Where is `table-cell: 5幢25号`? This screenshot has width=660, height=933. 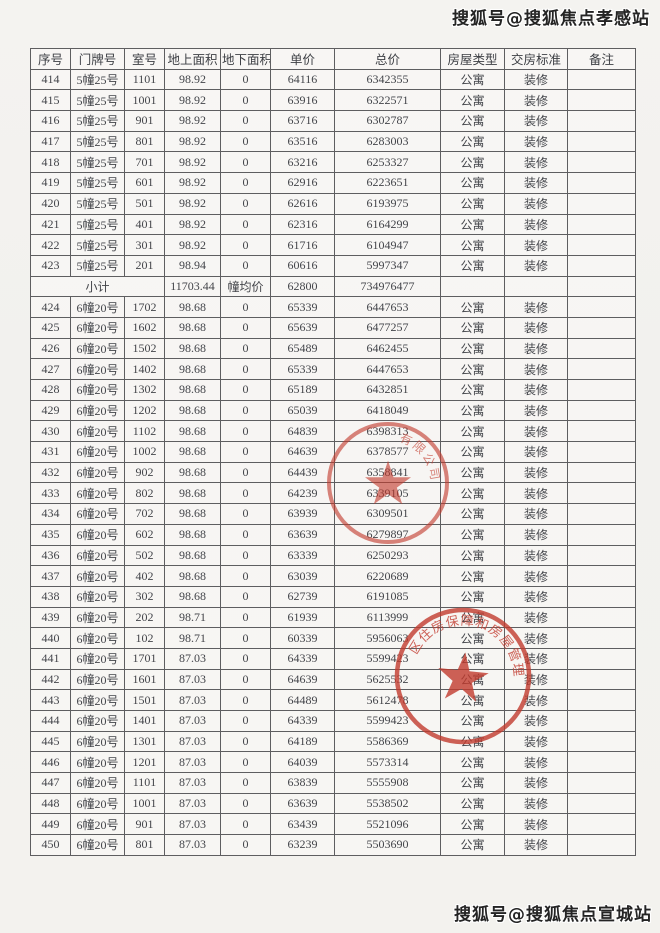
table-cell: 5幢25号 is located at coordinates (97, 183).